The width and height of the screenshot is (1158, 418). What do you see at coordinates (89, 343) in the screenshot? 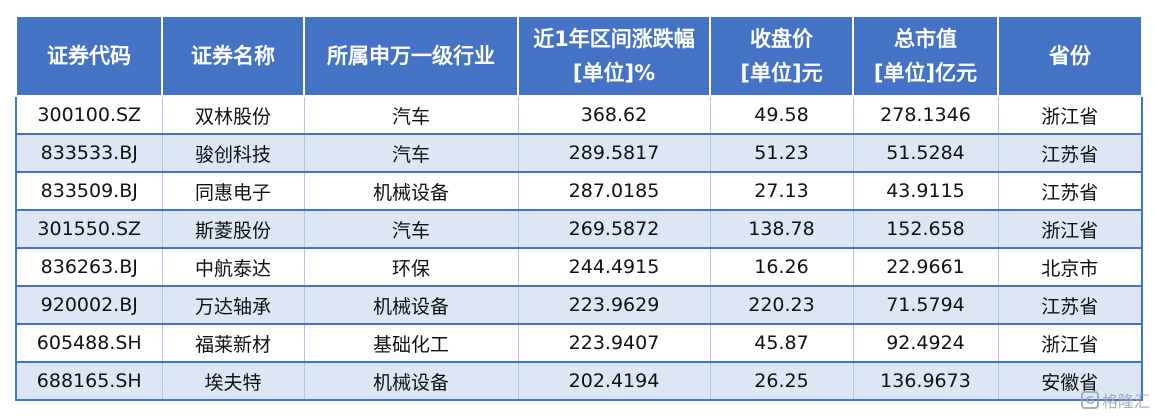
I see `cell-code: 605488.SH` at bounding box center [89, 343].